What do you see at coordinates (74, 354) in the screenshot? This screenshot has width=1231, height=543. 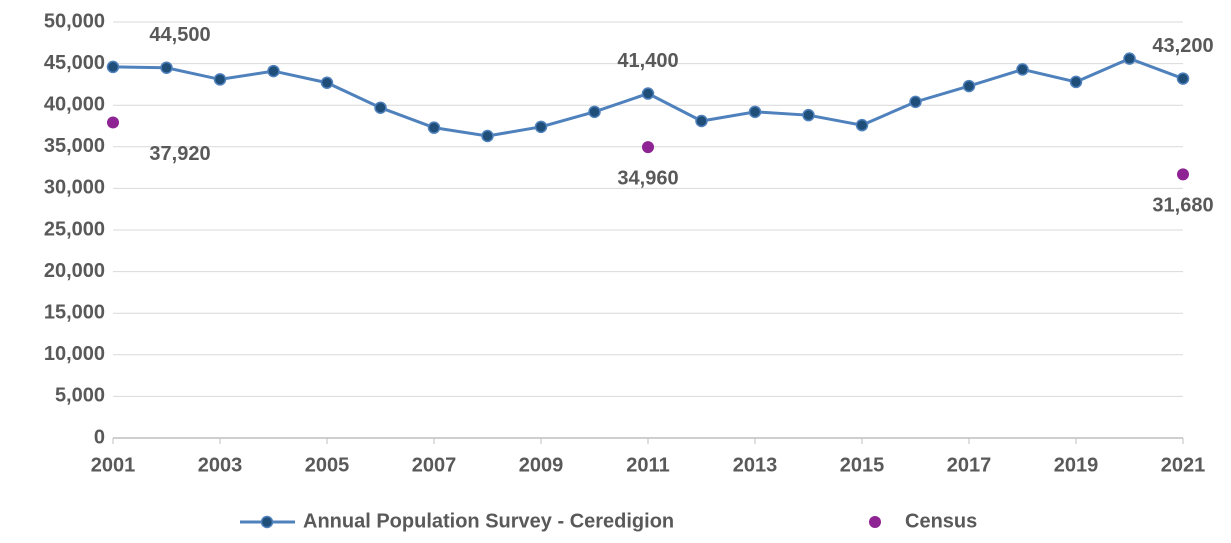 I see `y-tick-label: 10,000` at bounding box center [74, 354].